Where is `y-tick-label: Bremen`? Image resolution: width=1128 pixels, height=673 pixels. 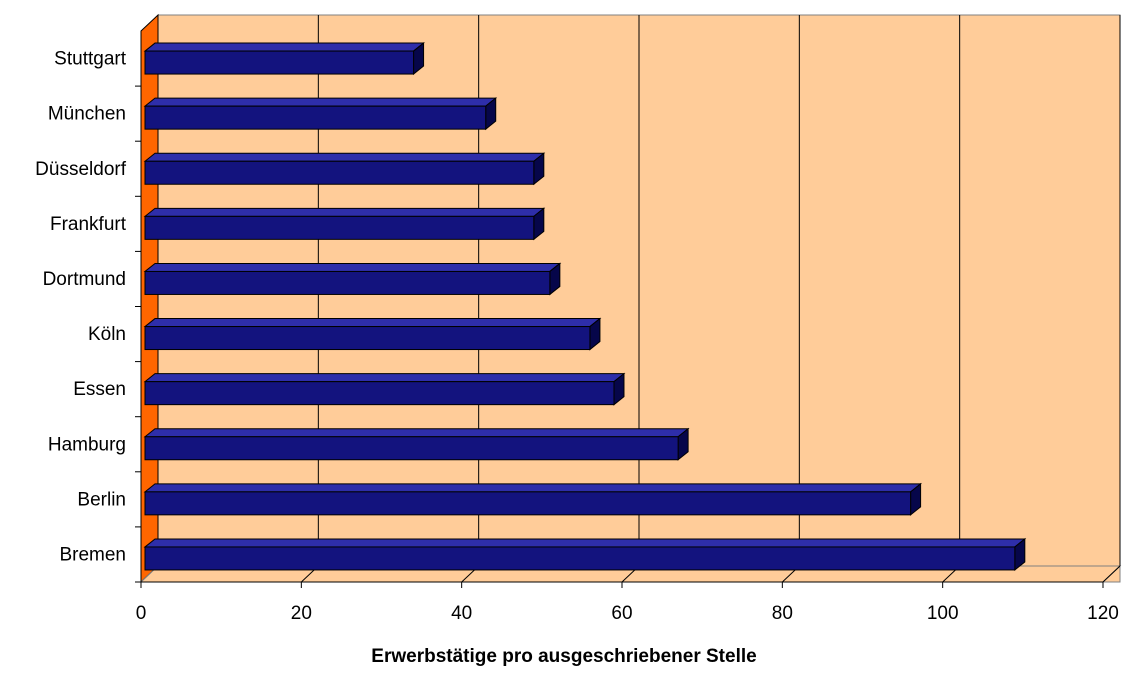
y-tick-label: Bremen is located at coordinates (92, 554).